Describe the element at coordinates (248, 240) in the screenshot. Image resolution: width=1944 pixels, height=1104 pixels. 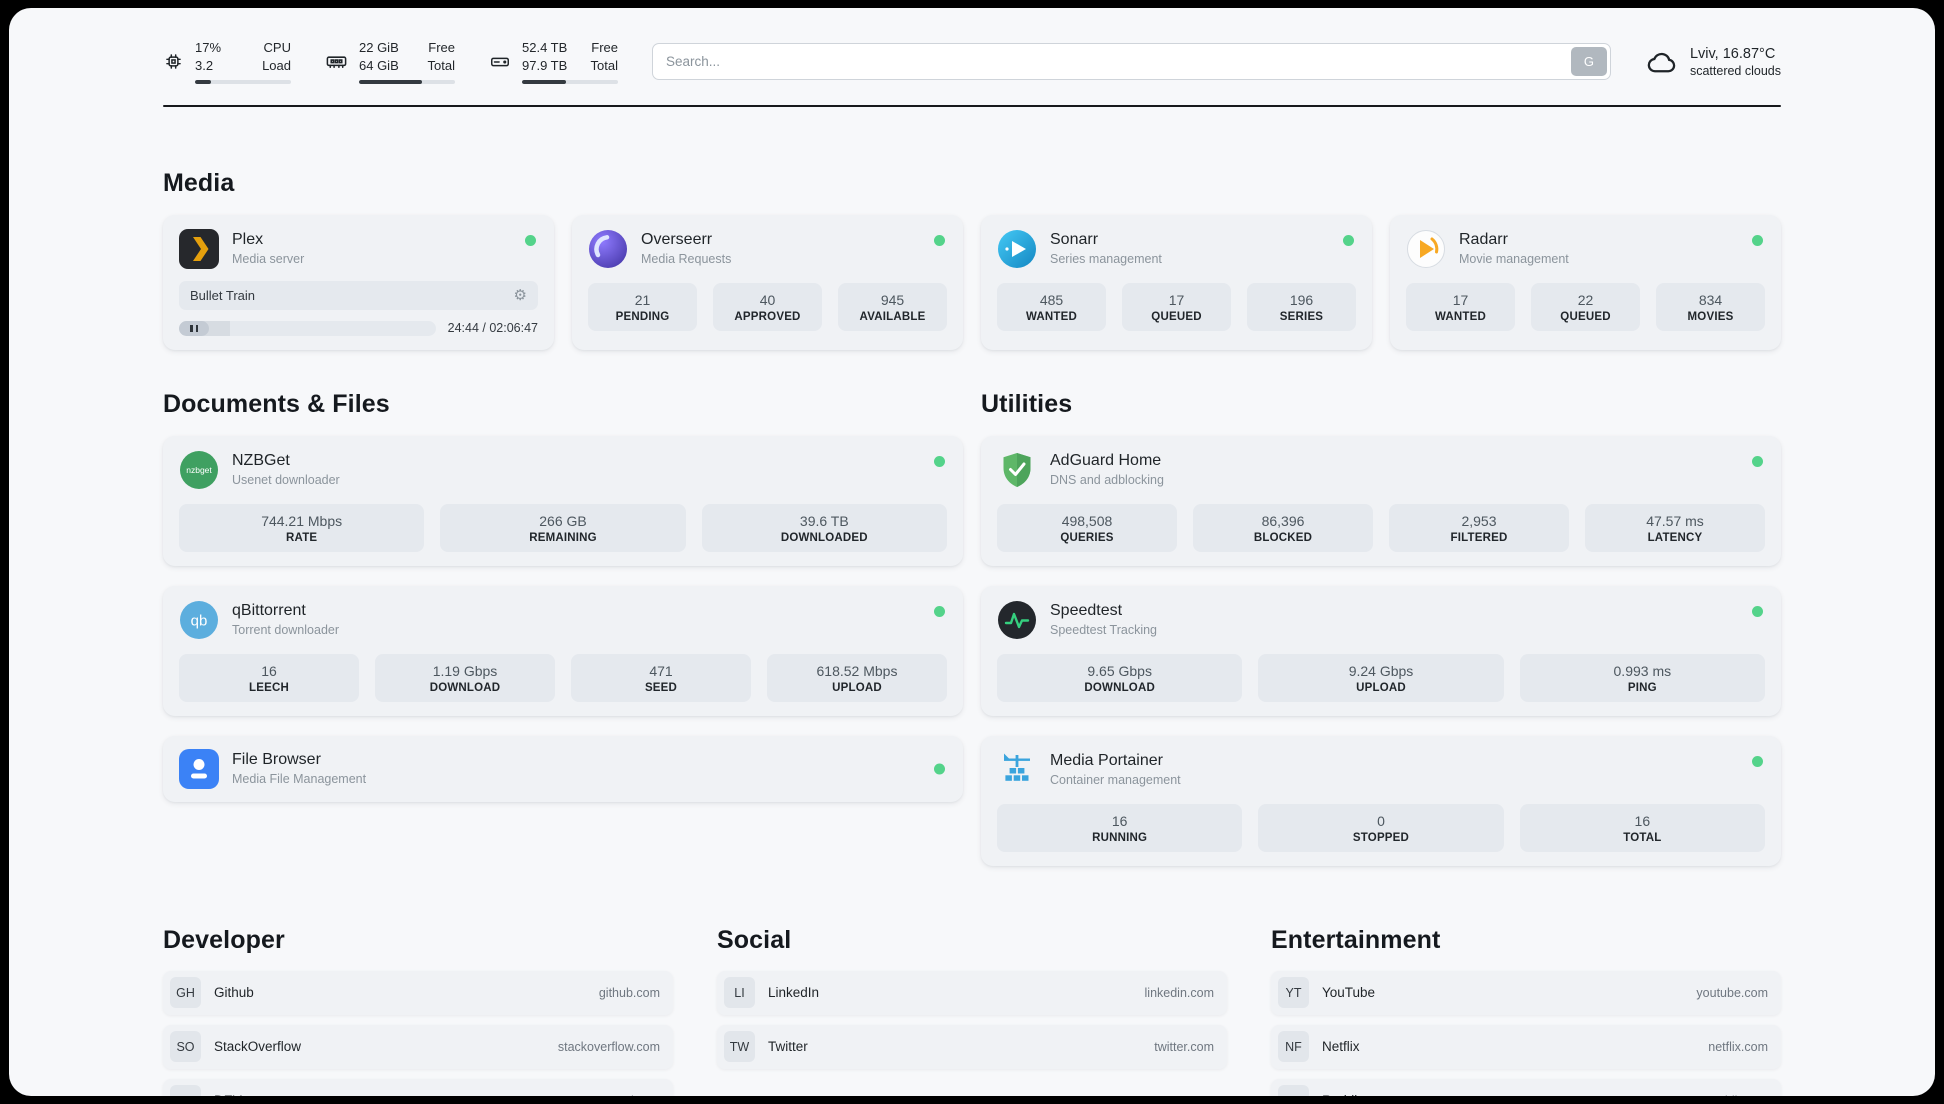
I see `app-name: Plex` at that location.